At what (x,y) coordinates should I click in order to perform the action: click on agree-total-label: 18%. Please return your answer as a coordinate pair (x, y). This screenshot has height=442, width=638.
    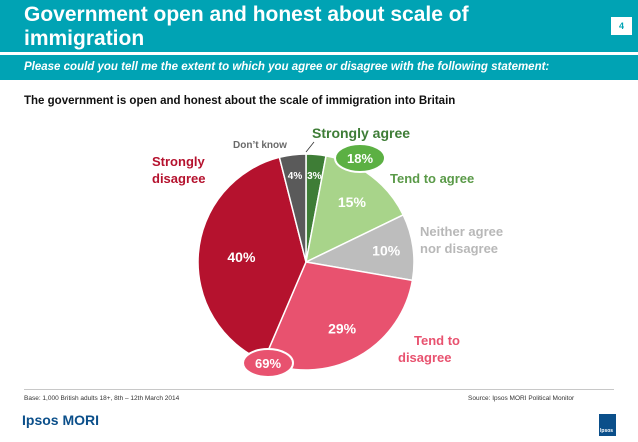
    Looking at the image, I should click on (360, 158).